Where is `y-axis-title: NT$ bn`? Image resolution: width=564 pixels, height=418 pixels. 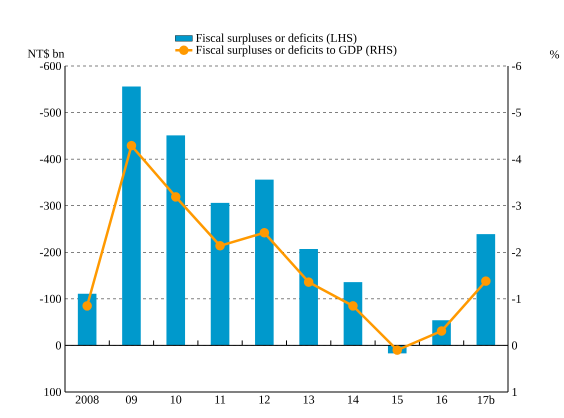 y-axis-title: NT$ bn is located at coordinates (46, 53).